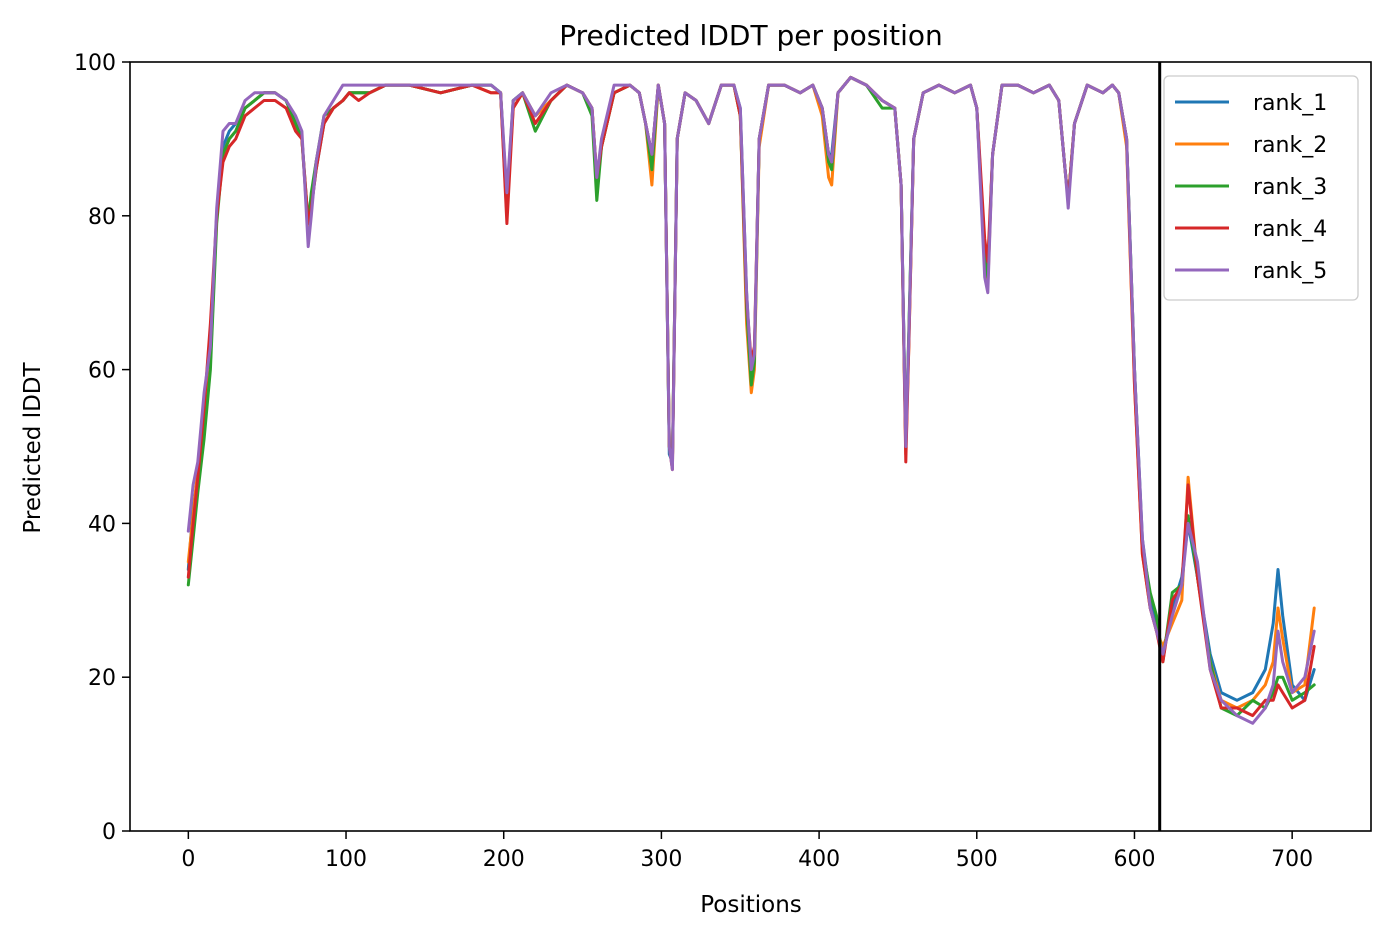  What do you see at coordinates (1290, 103) in the screenshot?
I see `legend-label-rank_1: rank_1` at bounding box center [1290, 103].